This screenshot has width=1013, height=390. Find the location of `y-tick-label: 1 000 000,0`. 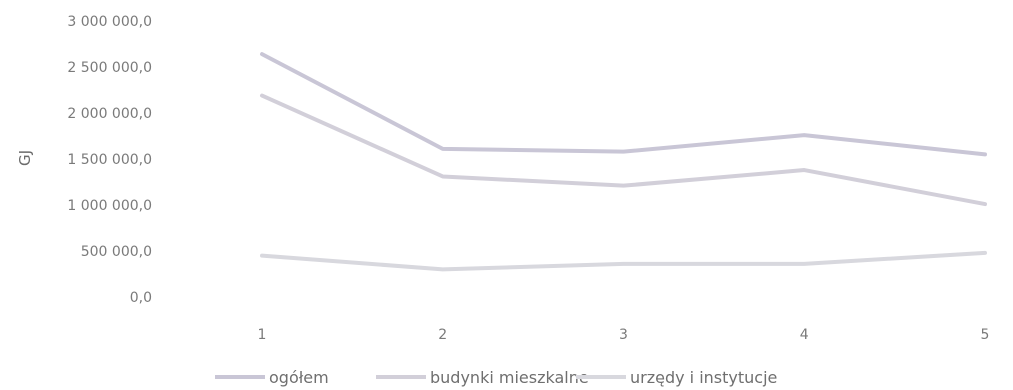

y-tick-label: 1 000 000,0 is located at coordinates (109, 206).